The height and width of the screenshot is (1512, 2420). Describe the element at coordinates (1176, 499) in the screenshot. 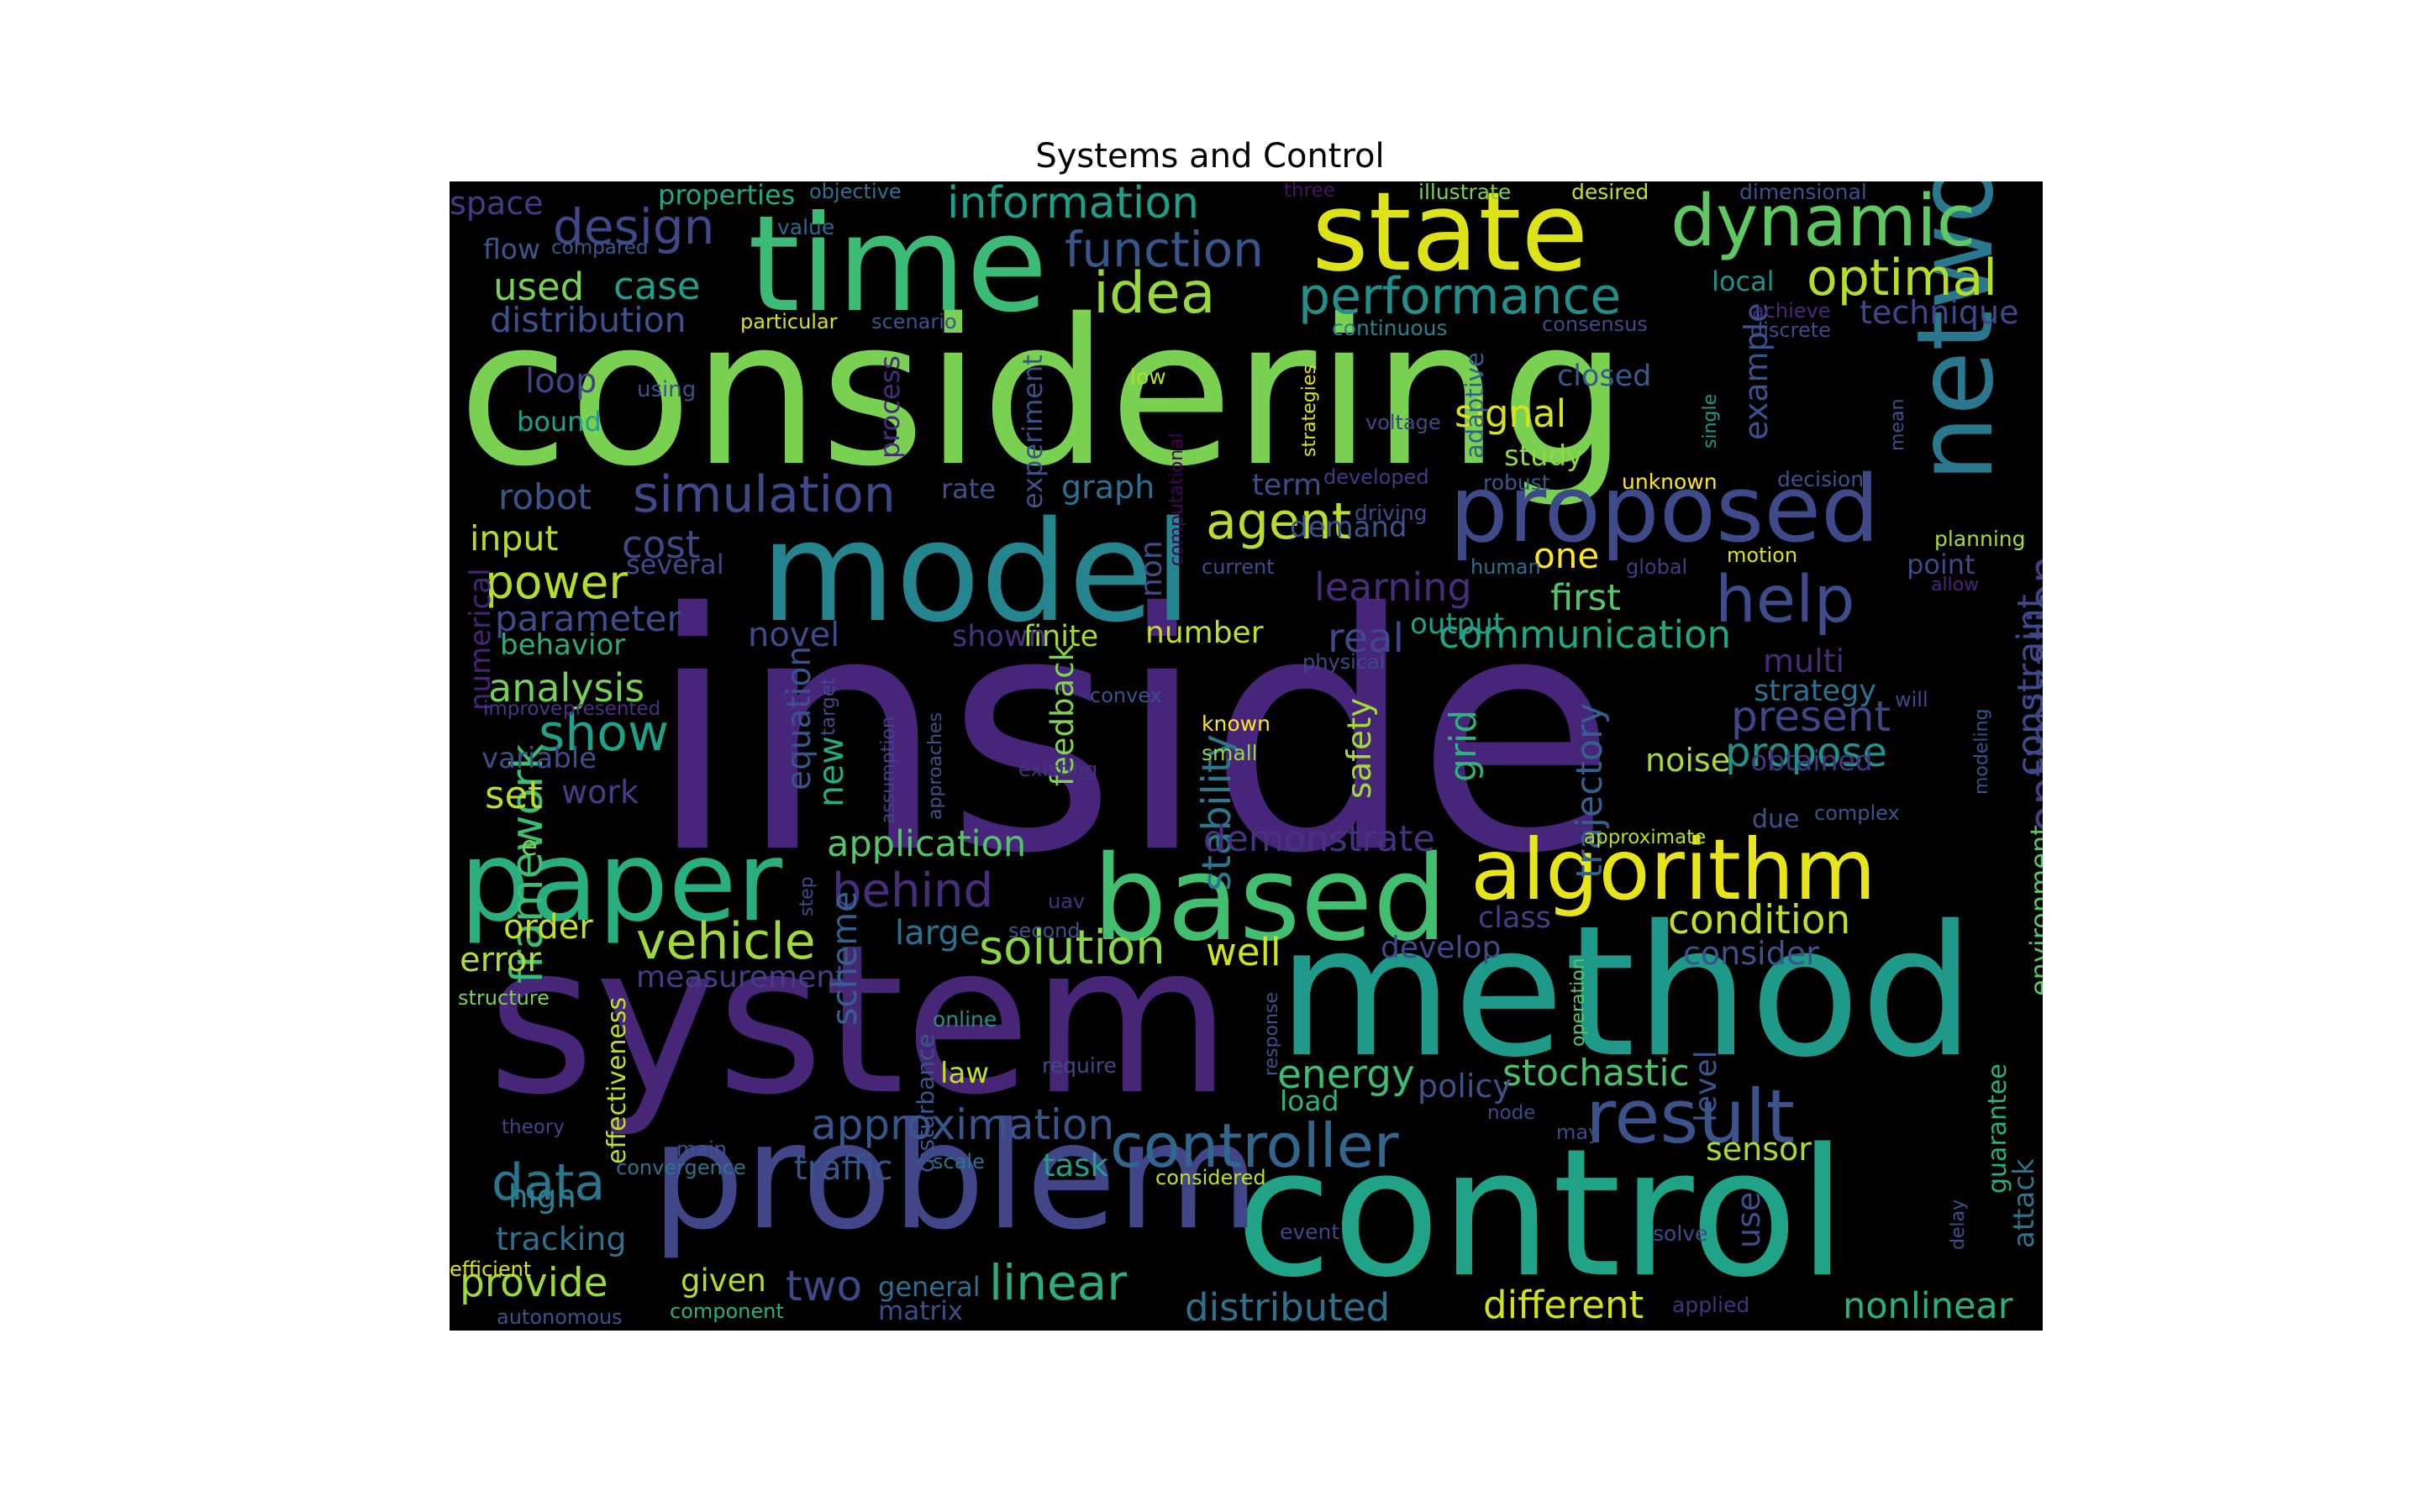

I see `cloud-word: computational` at that location.